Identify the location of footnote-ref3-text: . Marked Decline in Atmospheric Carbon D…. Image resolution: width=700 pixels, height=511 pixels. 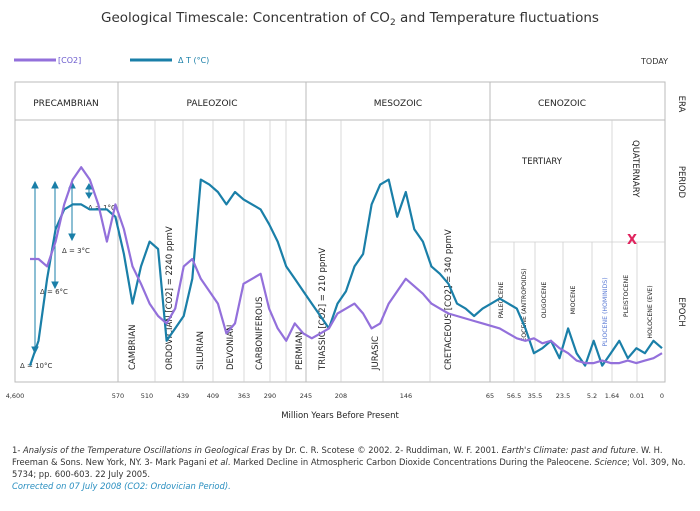
(411, 462).